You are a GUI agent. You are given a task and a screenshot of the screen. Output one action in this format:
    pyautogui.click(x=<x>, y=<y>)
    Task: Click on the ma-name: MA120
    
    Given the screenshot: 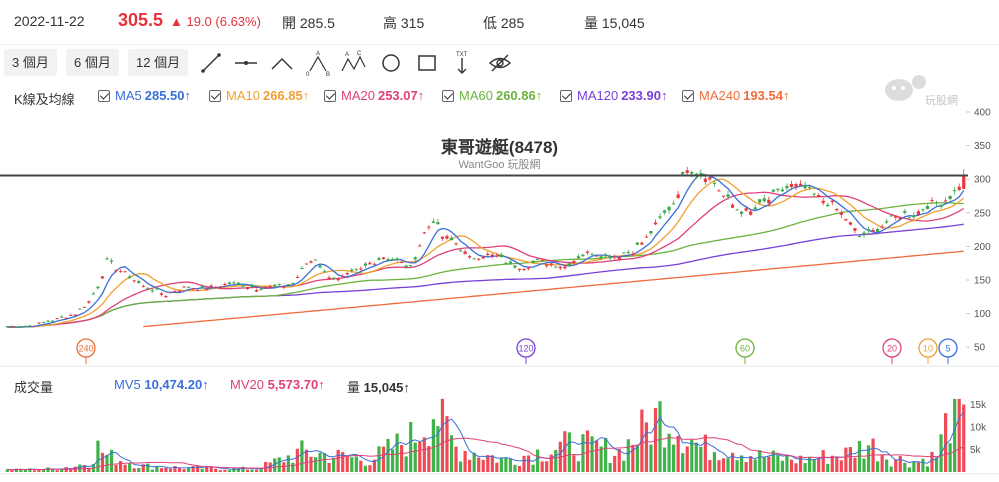 What is the action you would take?
    pyautogui.click(x=598, y=95)
    